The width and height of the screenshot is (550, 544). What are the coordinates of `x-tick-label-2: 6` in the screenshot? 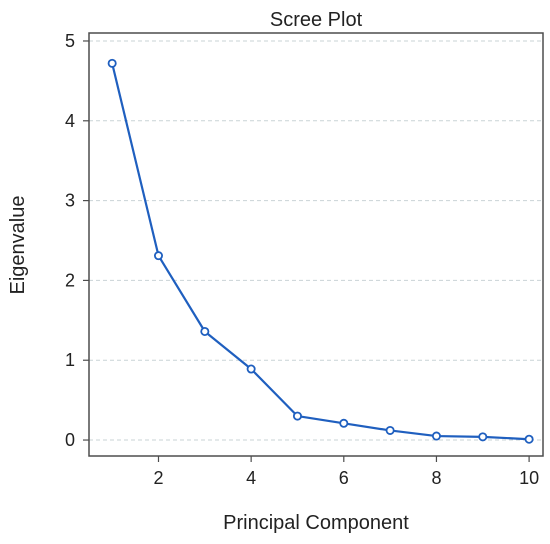 It's located at (344, 478).